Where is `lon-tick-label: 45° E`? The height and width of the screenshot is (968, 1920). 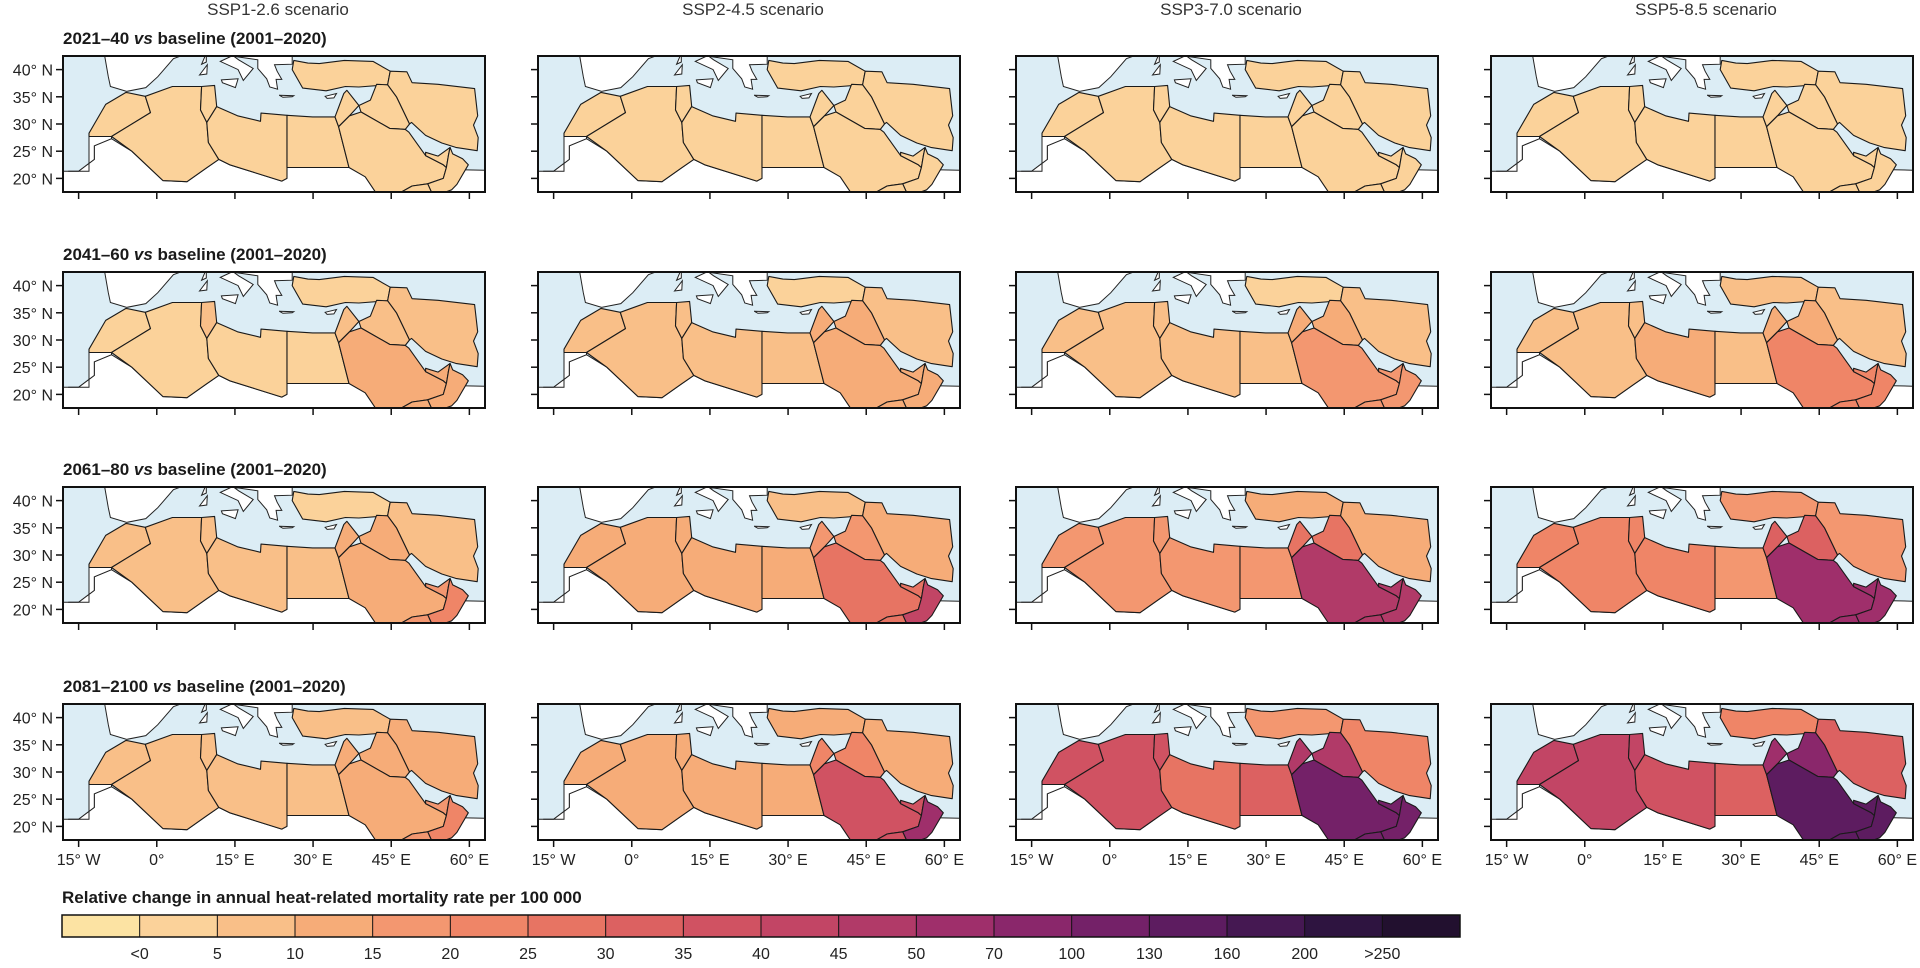
lon-tick-label: 45° E is located at coordinates (1819, 860).